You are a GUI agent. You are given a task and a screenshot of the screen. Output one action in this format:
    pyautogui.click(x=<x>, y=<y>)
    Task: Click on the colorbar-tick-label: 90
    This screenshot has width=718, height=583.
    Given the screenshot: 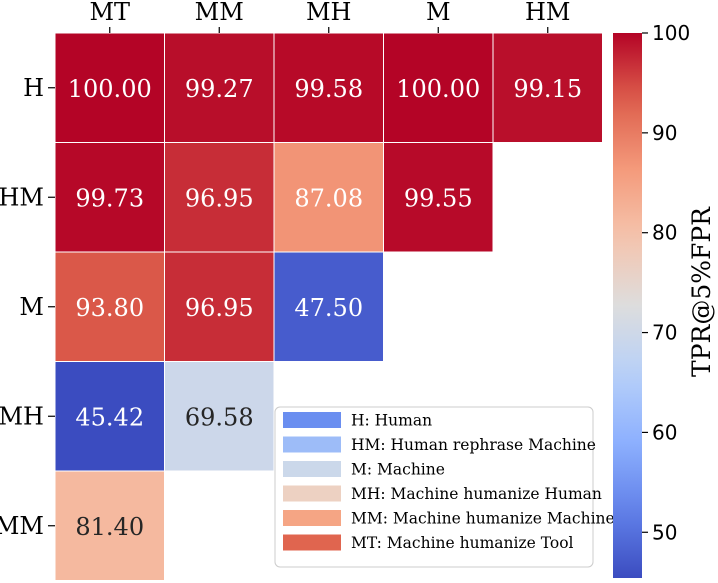 What is the action you would take?
    pyautogui.click(x=664, y=133)
    